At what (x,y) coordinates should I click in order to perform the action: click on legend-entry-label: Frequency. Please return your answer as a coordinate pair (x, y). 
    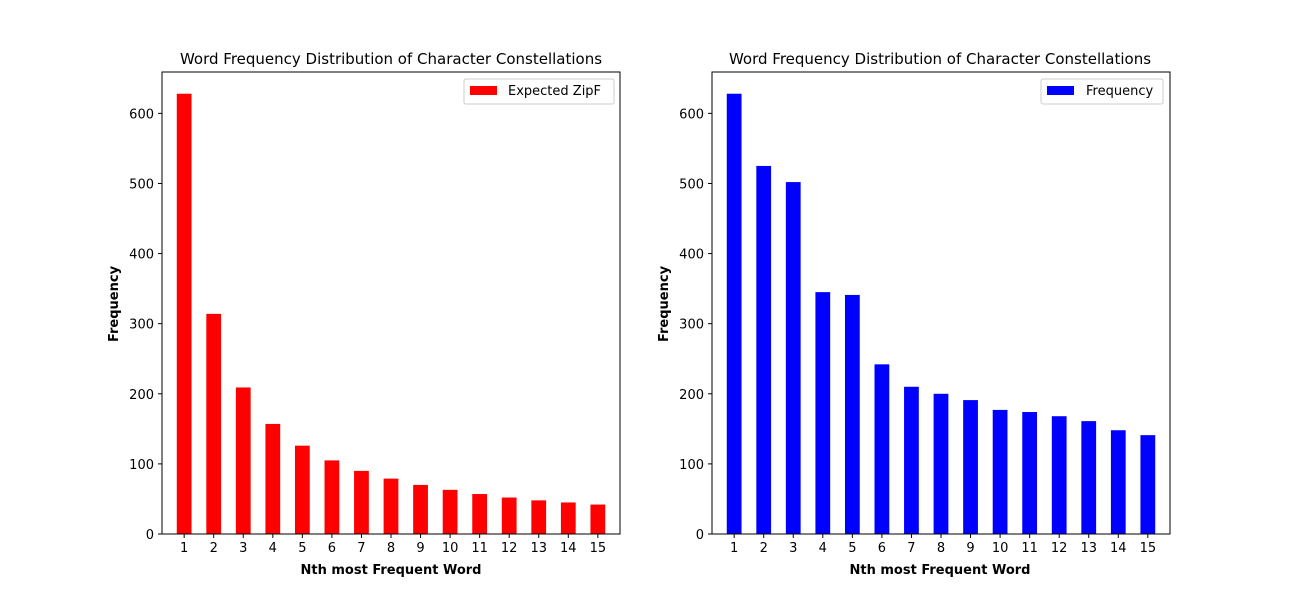
    Looking at the image, I should click on (1119, 91).